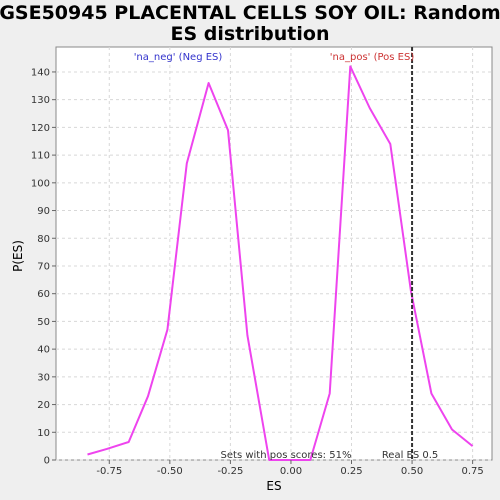  What do you see at coordinates (43, 266) in the screenshot?
I see `y-tick-label: 70` at bounding box center [43, 266].